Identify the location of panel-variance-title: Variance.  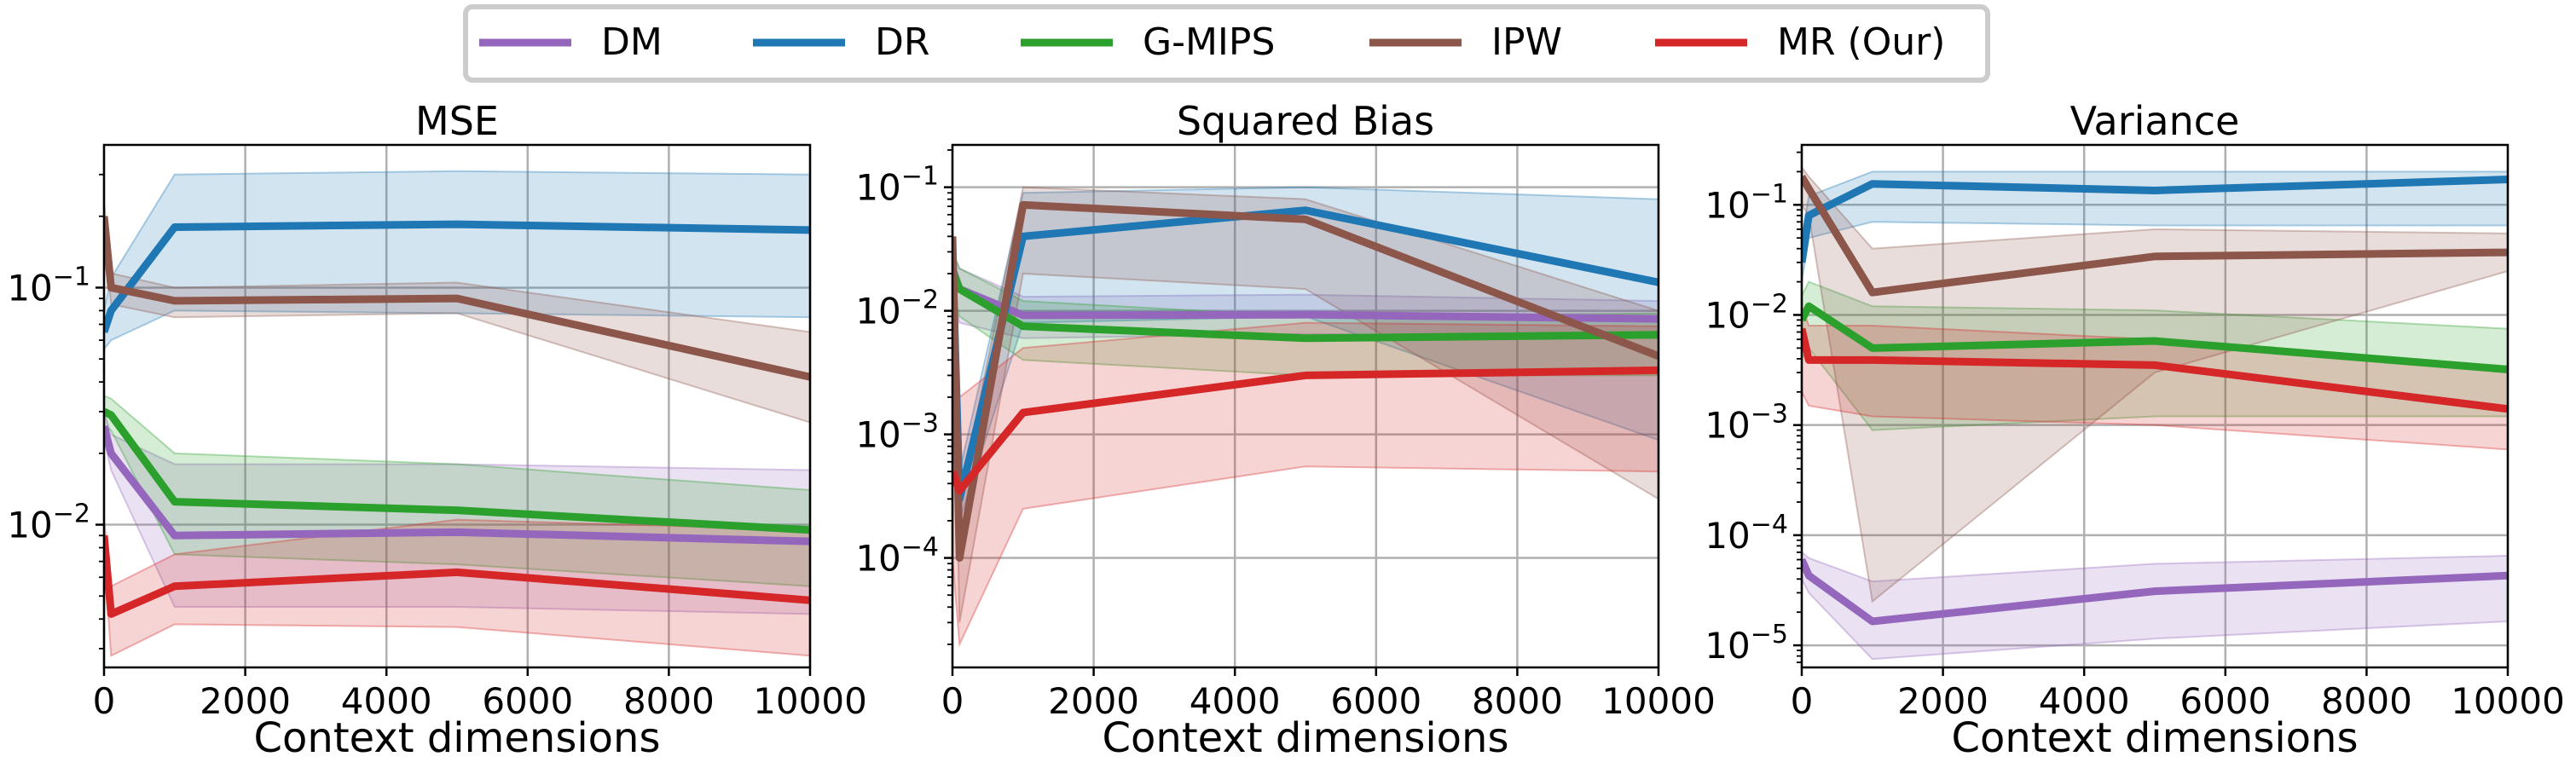
(2155, 121).